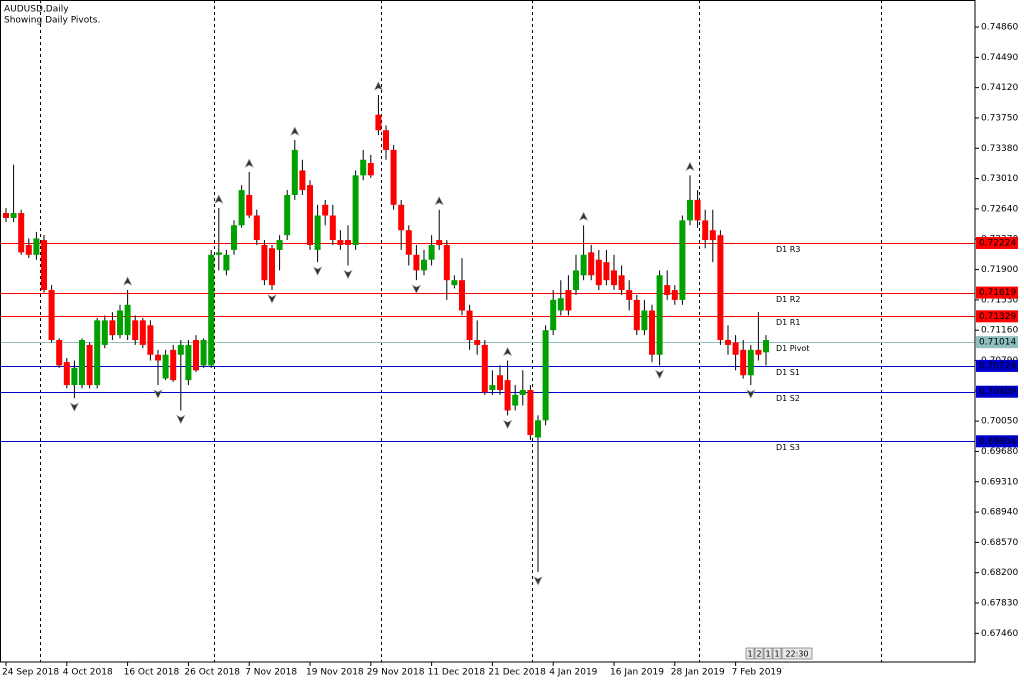 The width and height of the screenshot is (1024, 683). What do you see at coordinates (999, 58) in the screenshot?
I see `y-tick-label: 0.74490` at bounding box center [999, 58].